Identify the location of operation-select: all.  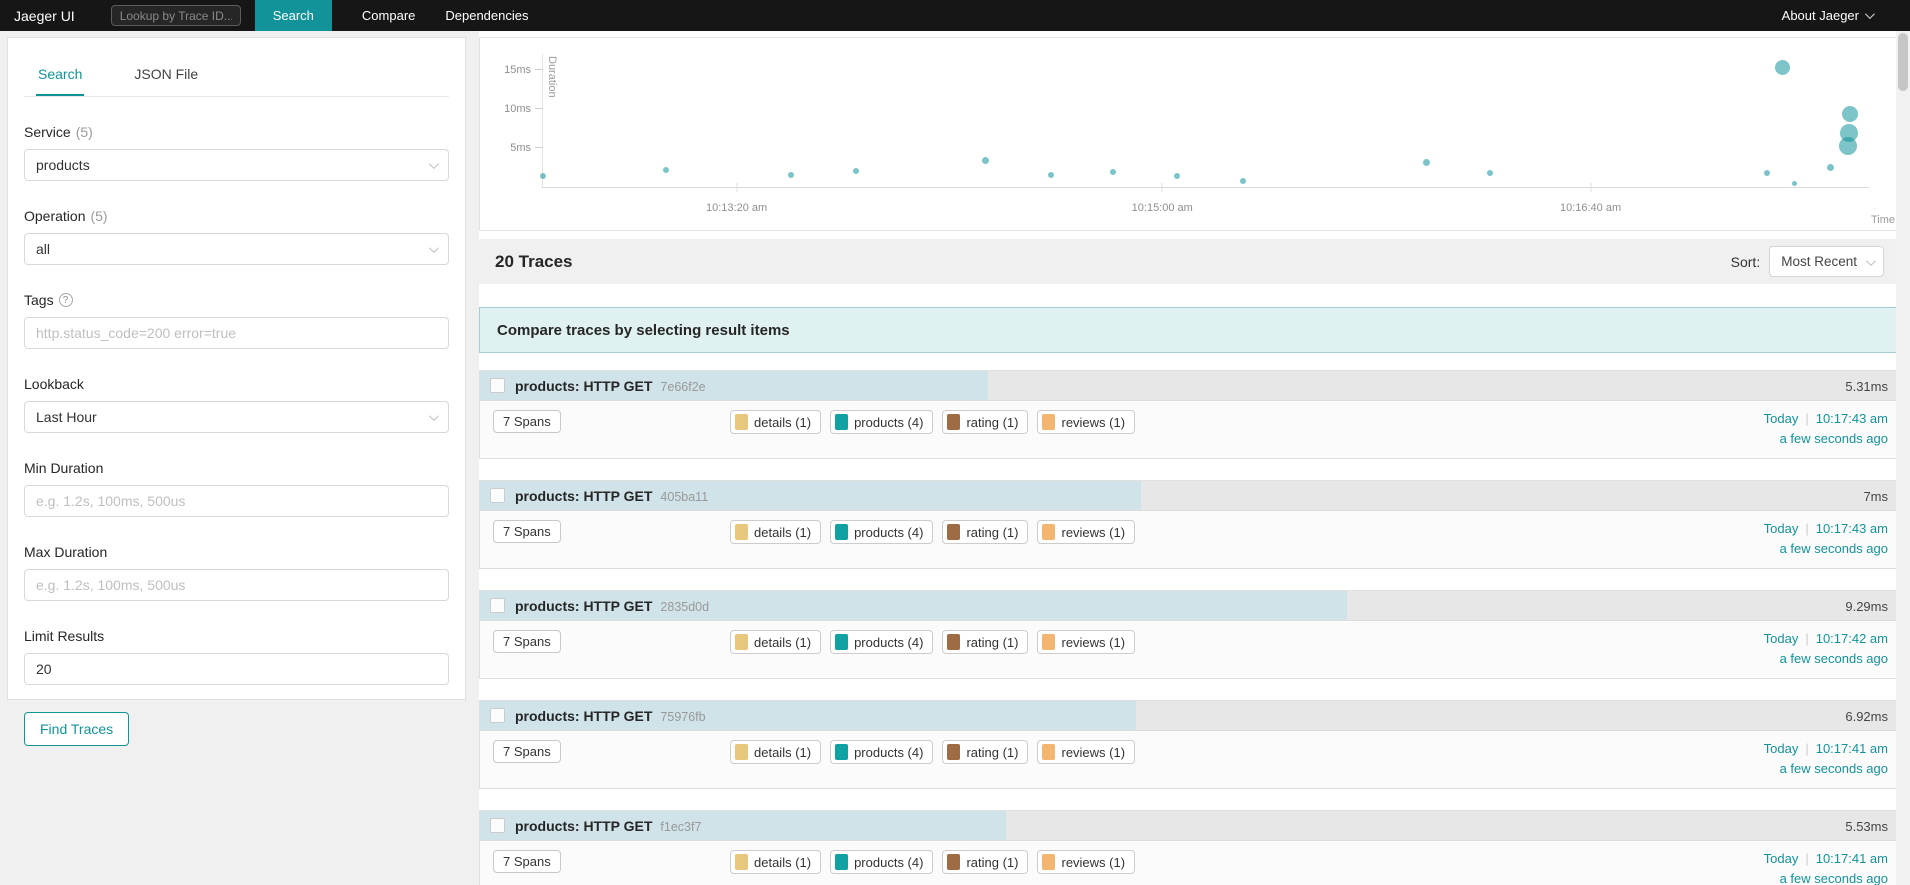
(236, 249).